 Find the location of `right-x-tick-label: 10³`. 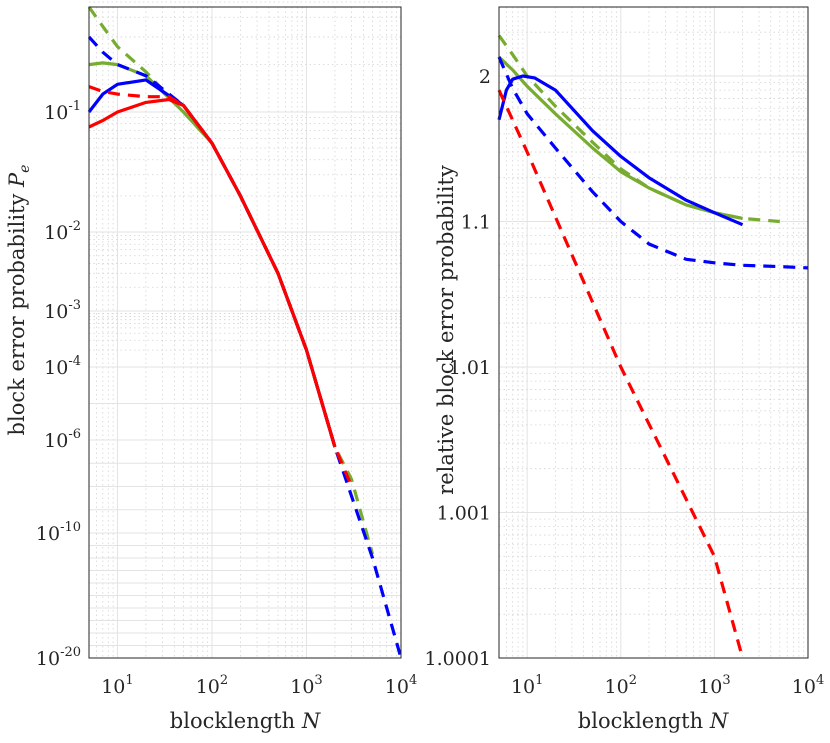

right-x-tick-label: 10³ is located at coordinates (714, 685).